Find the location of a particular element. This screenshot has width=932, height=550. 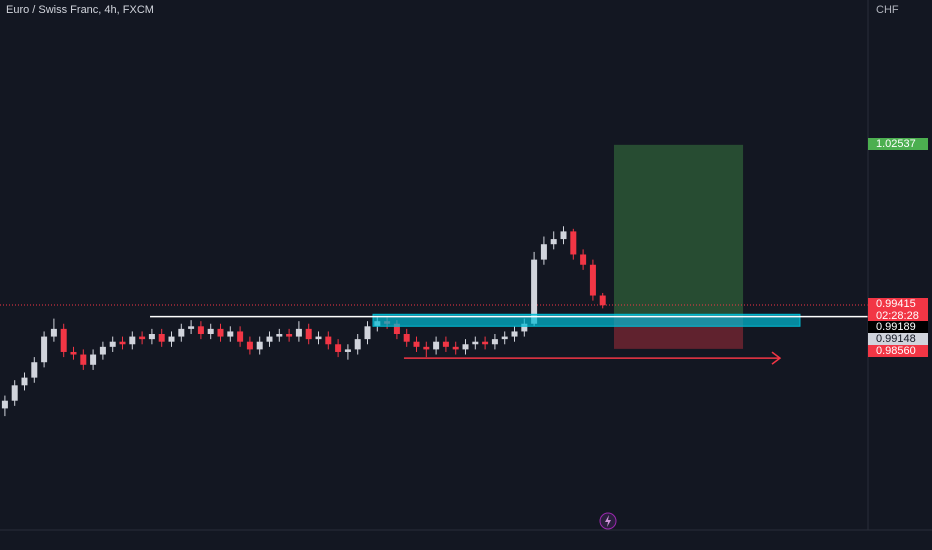

price-label: 0.99189 is located at coordinates (896, 327).